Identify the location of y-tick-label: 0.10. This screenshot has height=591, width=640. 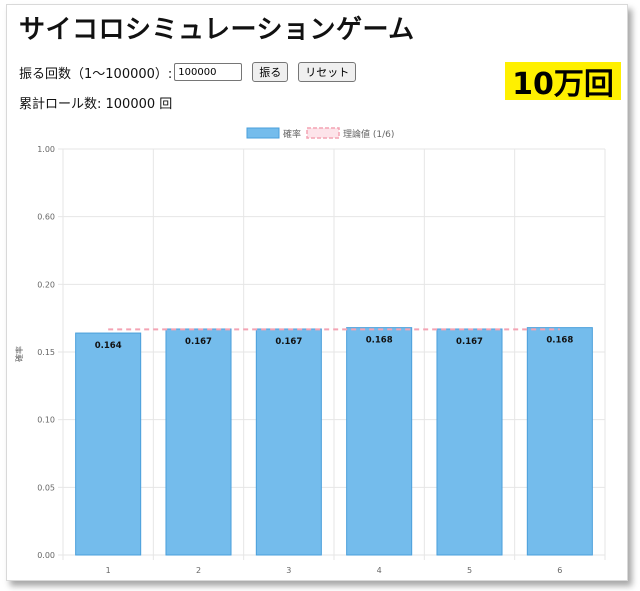
(46, 420).